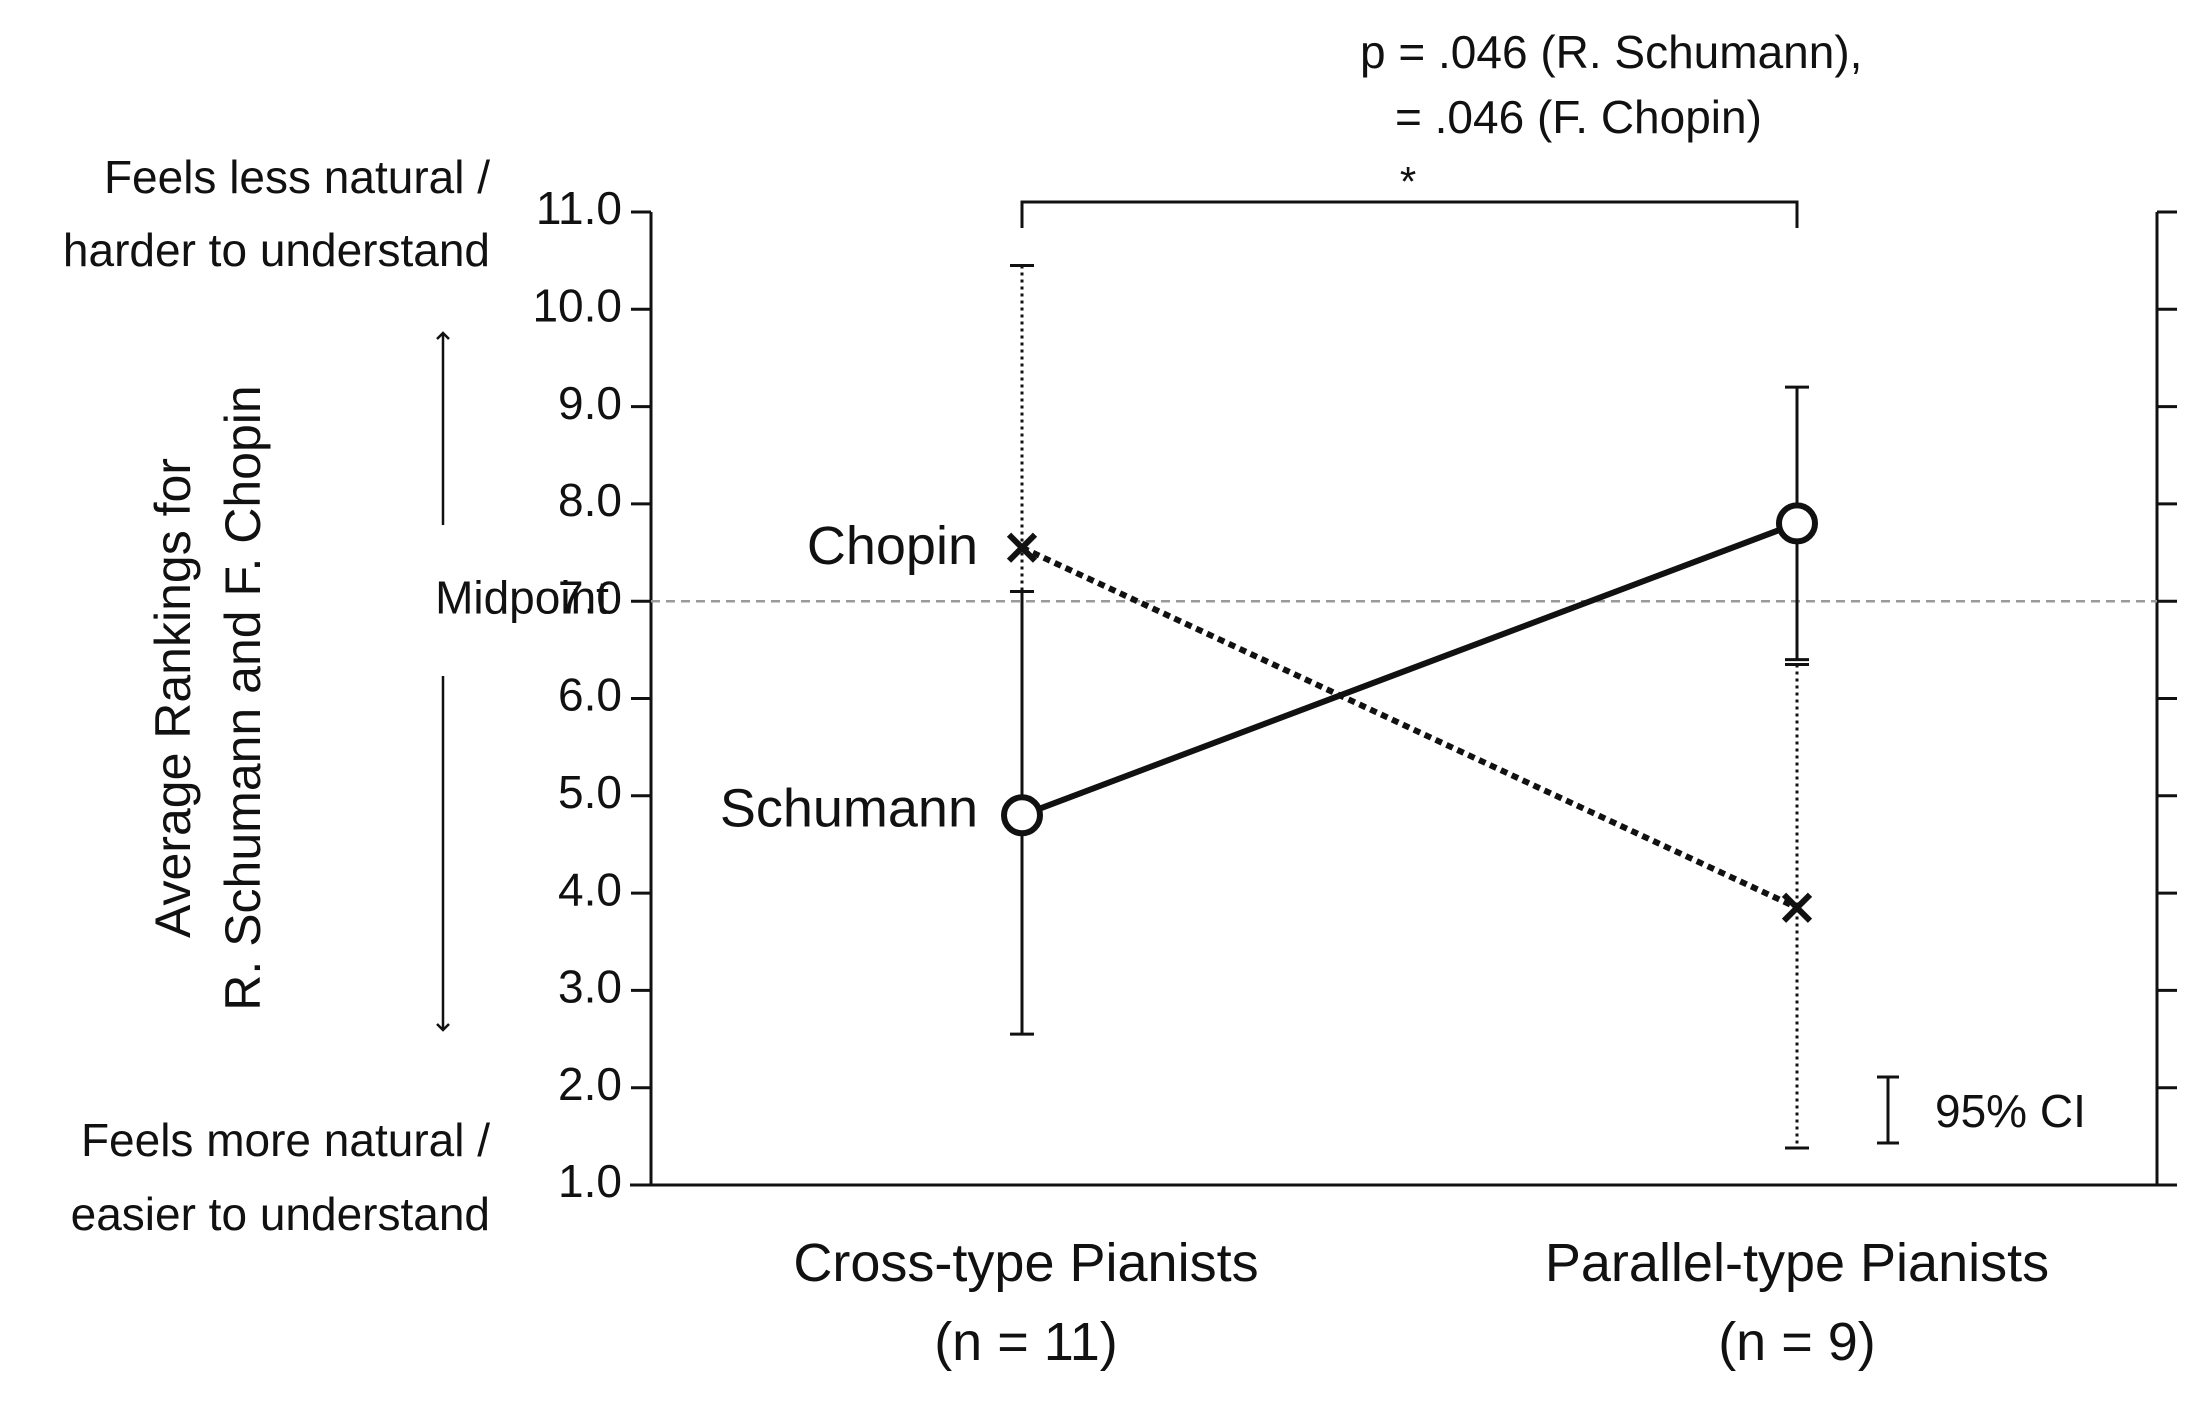 The height and width of the screenshot is (1406, 2210). What do you see at coordinates (641, 698) in the screenshot?
I see `y-axis-ticks` at bounding box center [641, 698].